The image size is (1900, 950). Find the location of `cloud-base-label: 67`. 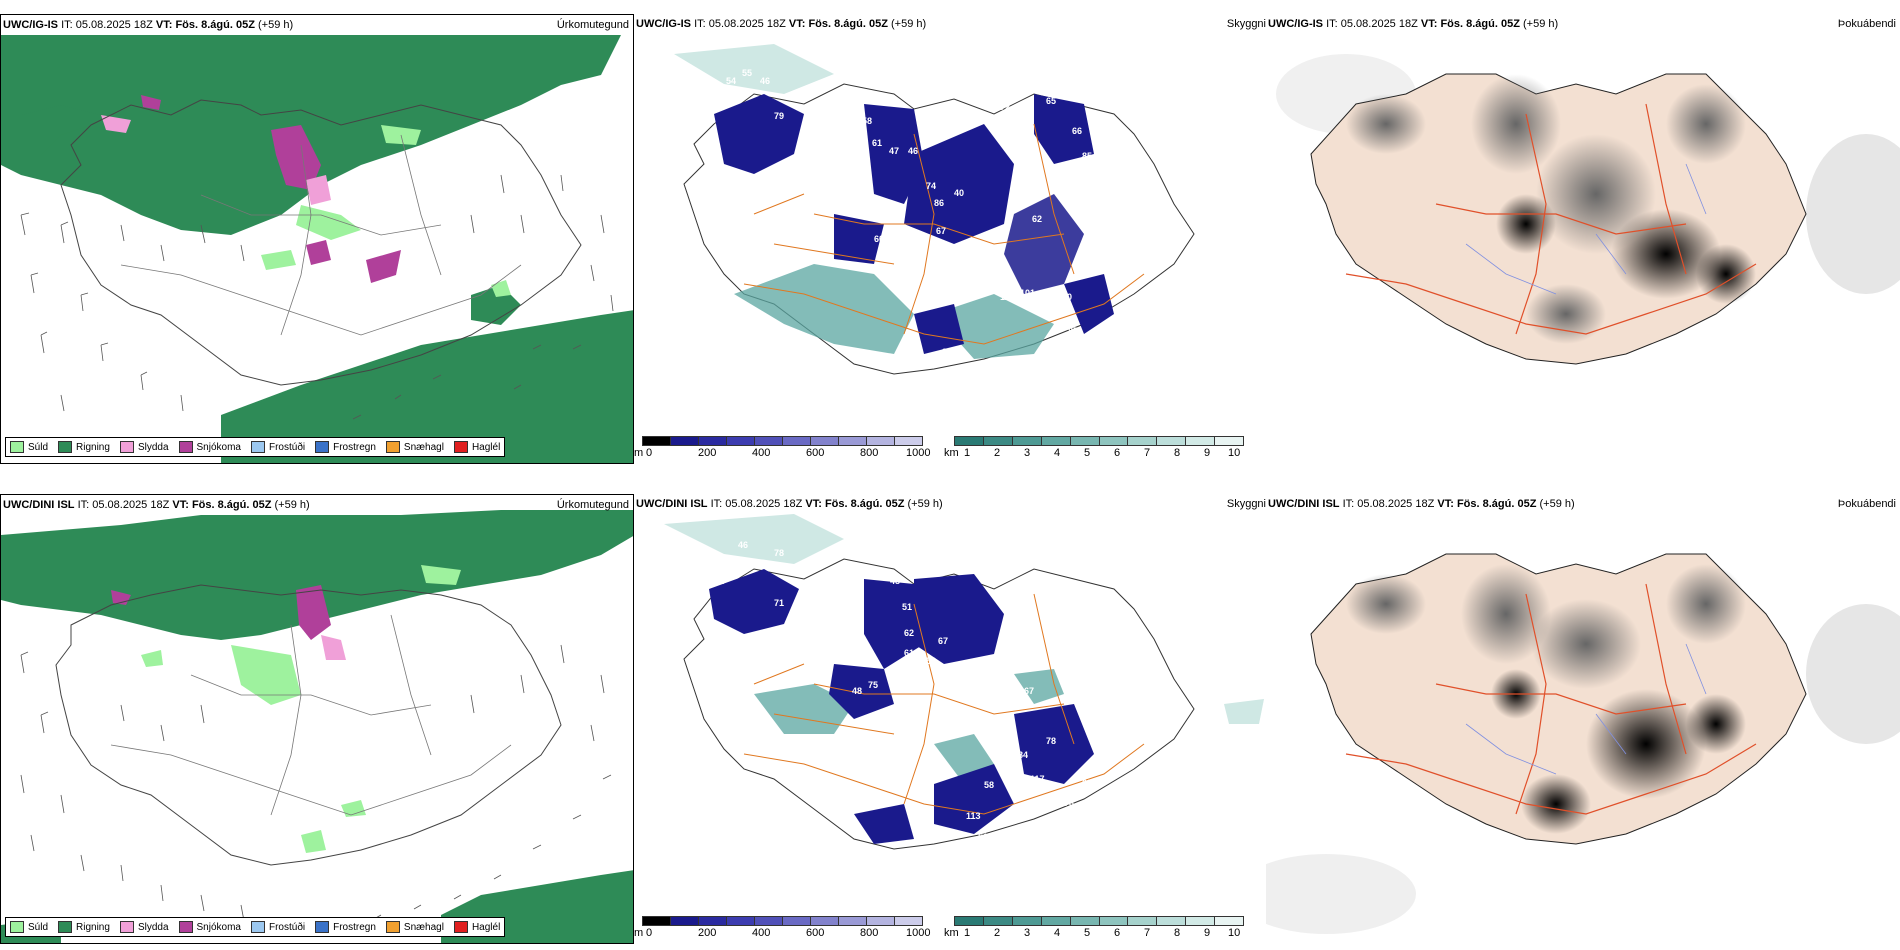

cloud-base-label: 67 is located at coordinates (941, 231).